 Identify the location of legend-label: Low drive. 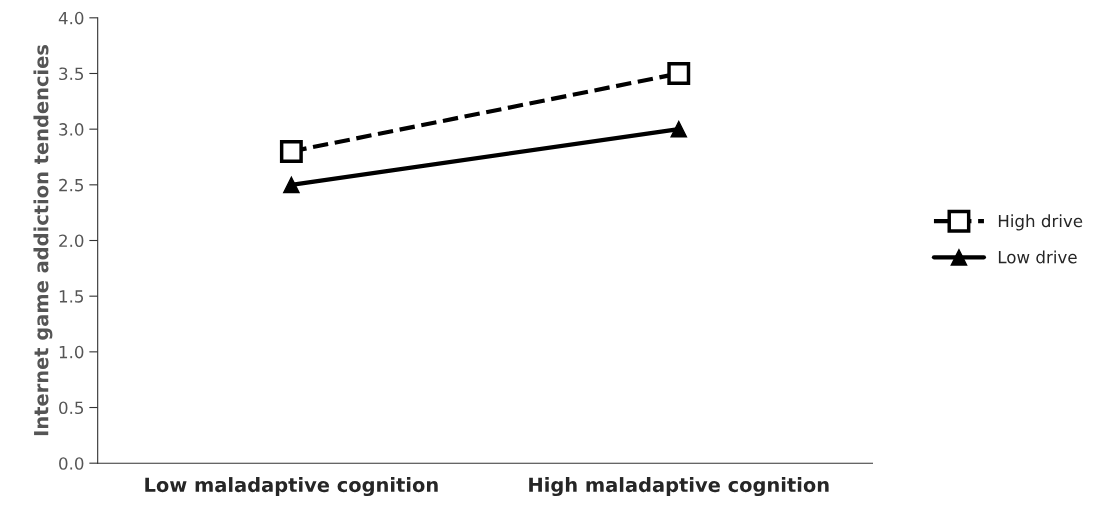
(1037, 257).